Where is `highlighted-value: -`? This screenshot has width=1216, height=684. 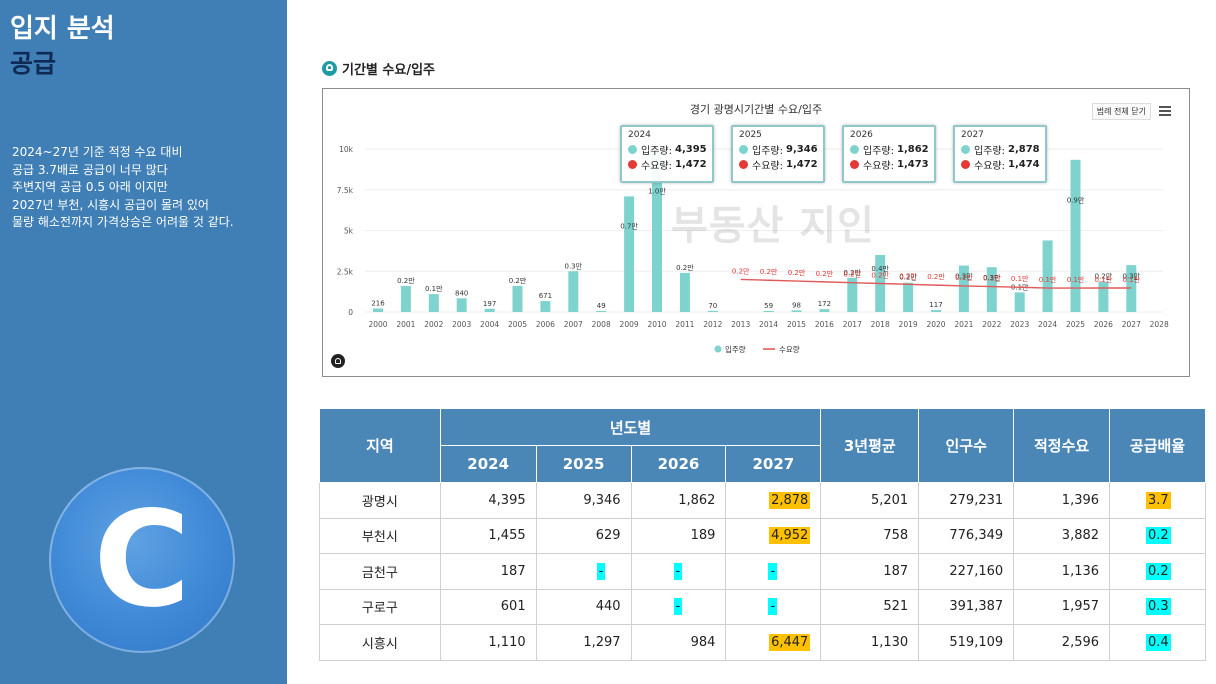 highlighted-value: - is located at coordinates (678, 607).